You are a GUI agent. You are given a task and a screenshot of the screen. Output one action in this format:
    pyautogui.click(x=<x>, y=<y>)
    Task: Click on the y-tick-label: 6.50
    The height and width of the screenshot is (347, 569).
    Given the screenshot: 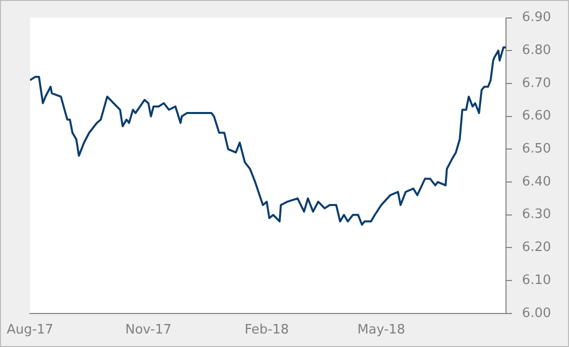 What is the action you would take?
    pyautogui.click(x=537, y=149)
    